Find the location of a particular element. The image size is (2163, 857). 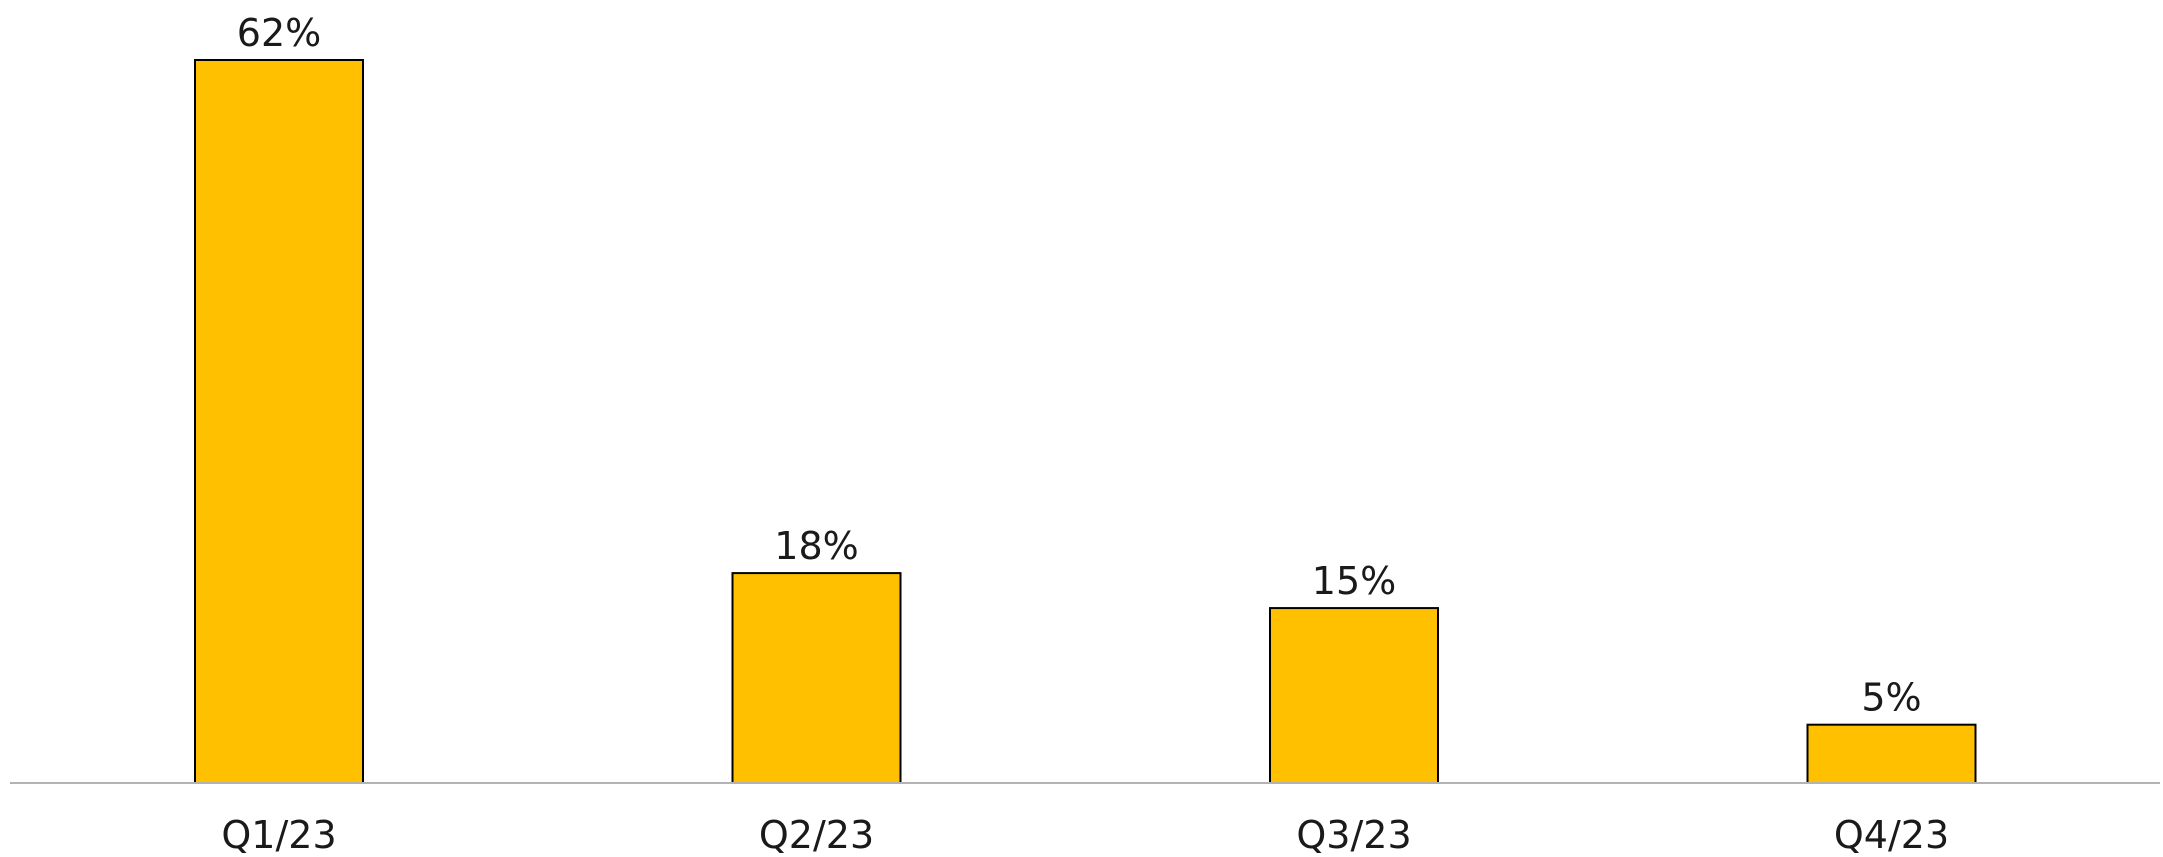

value-label: 62% is located at coordinates (279, 33).